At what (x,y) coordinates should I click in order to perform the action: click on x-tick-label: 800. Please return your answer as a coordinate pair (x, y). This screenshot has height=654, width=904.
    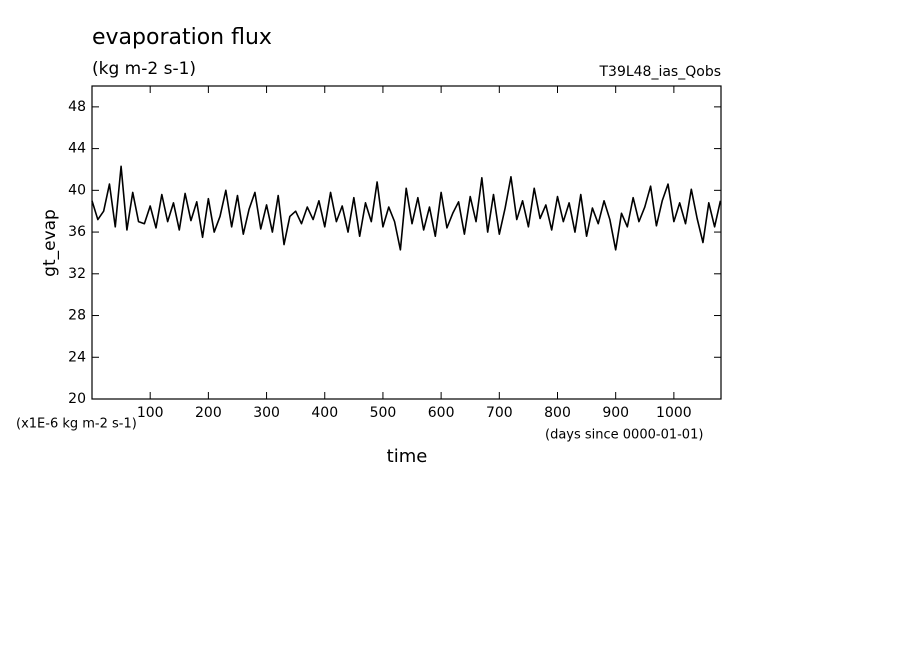
    Looking at the image, I should click on (557, 413).